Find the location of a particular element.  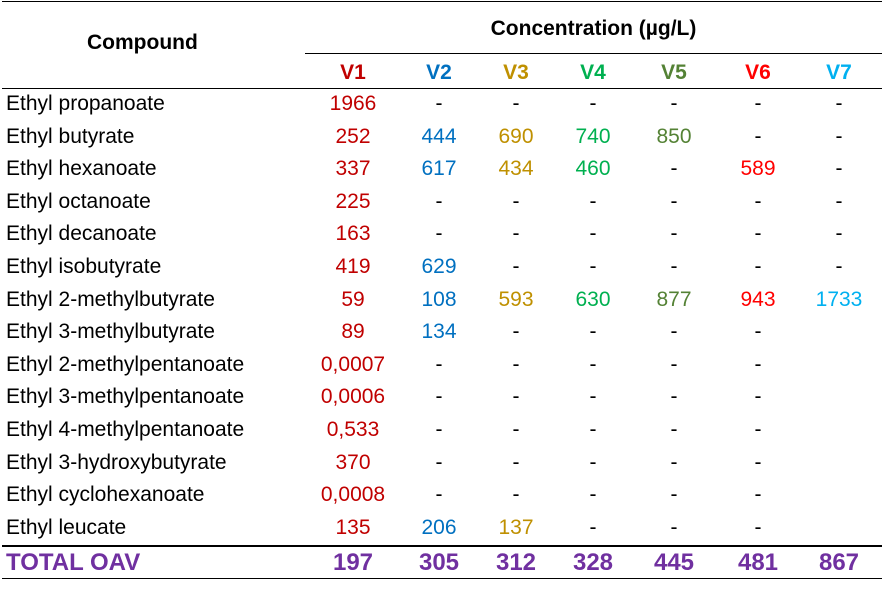

value-cell: 337 is located at coordinates (353, 169).